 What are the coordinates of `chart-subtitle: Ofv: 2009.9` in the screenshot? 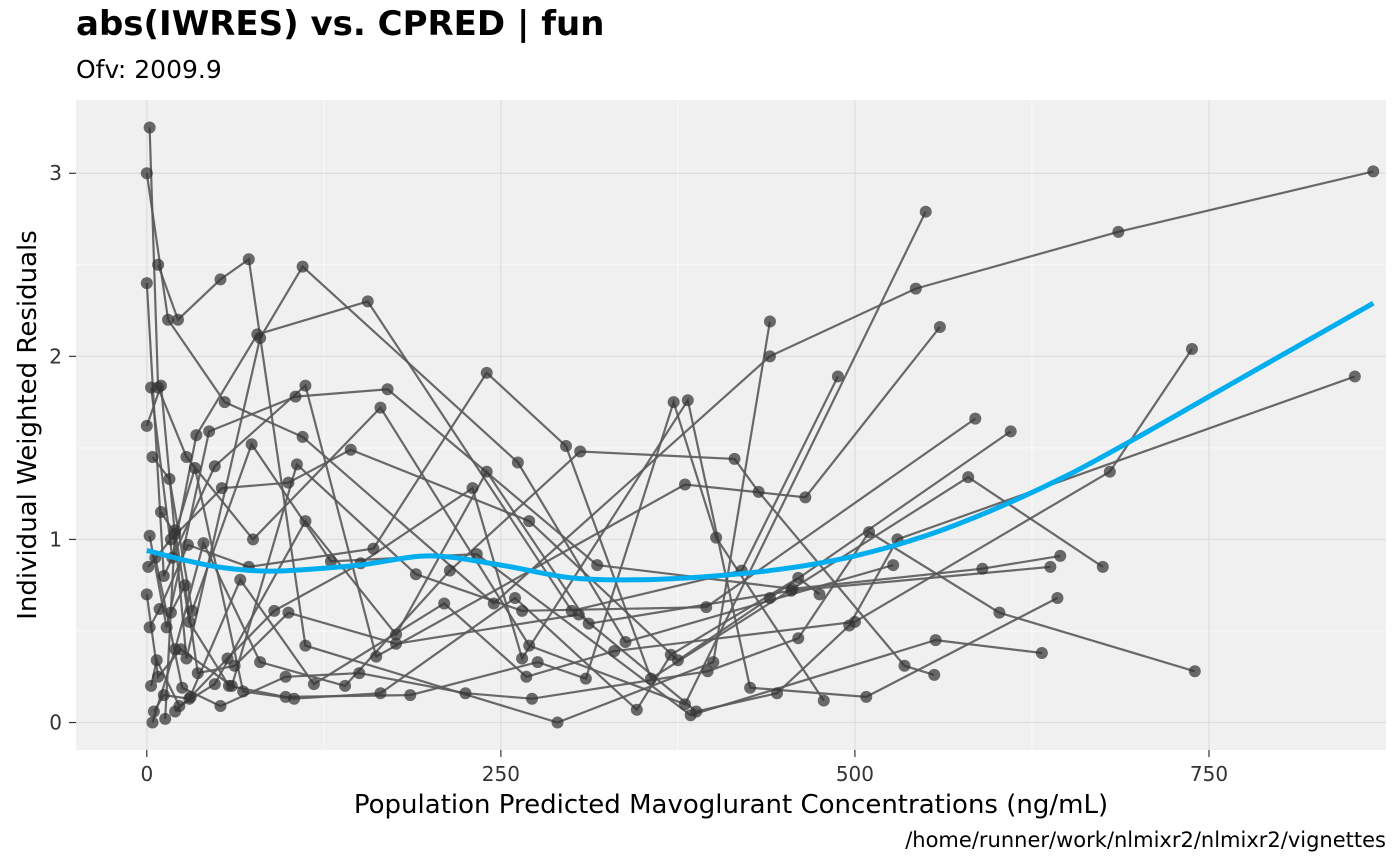 It's located at (149, 69).